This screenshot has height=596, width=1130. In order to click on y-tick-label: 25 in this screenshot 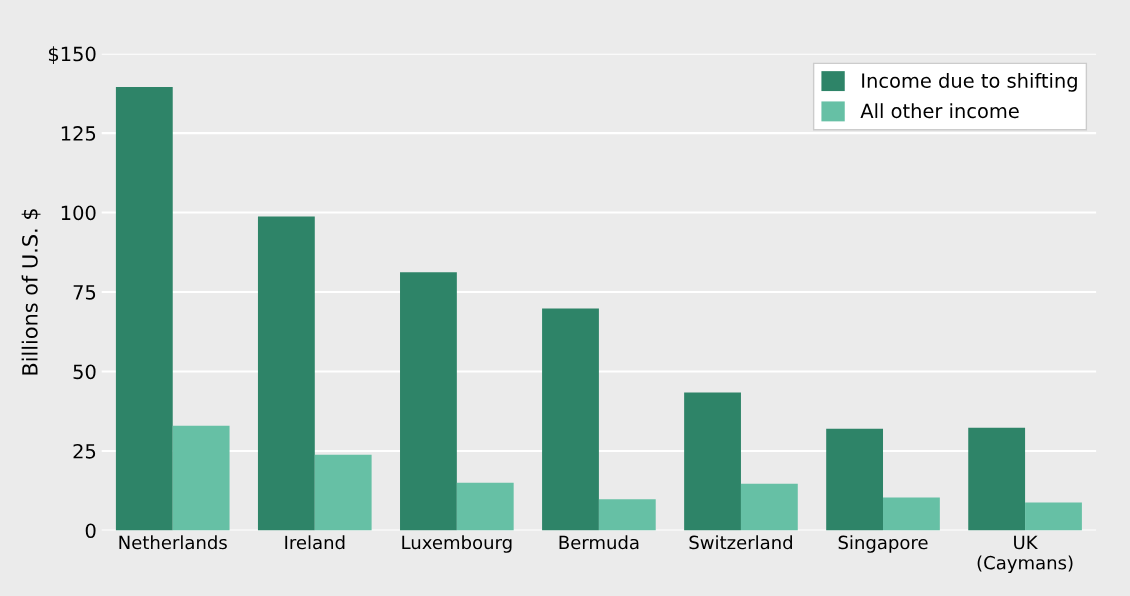, I will do `click(84, 451)`.